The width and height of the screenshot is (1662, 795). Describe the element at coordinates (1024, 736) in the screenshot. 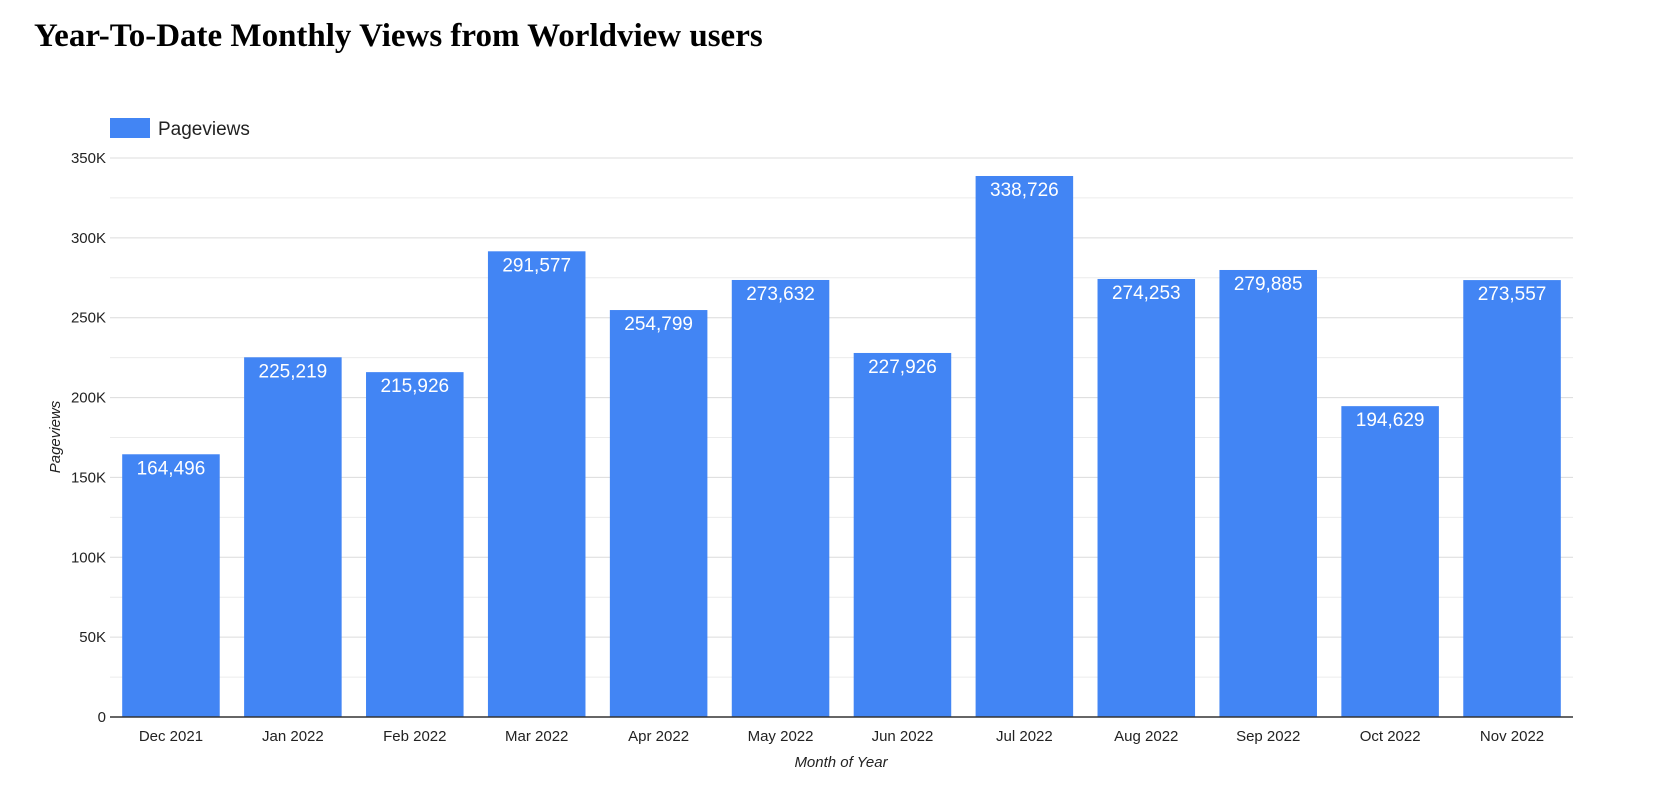

I see `x-tick-label: Jul 2022` at that location.